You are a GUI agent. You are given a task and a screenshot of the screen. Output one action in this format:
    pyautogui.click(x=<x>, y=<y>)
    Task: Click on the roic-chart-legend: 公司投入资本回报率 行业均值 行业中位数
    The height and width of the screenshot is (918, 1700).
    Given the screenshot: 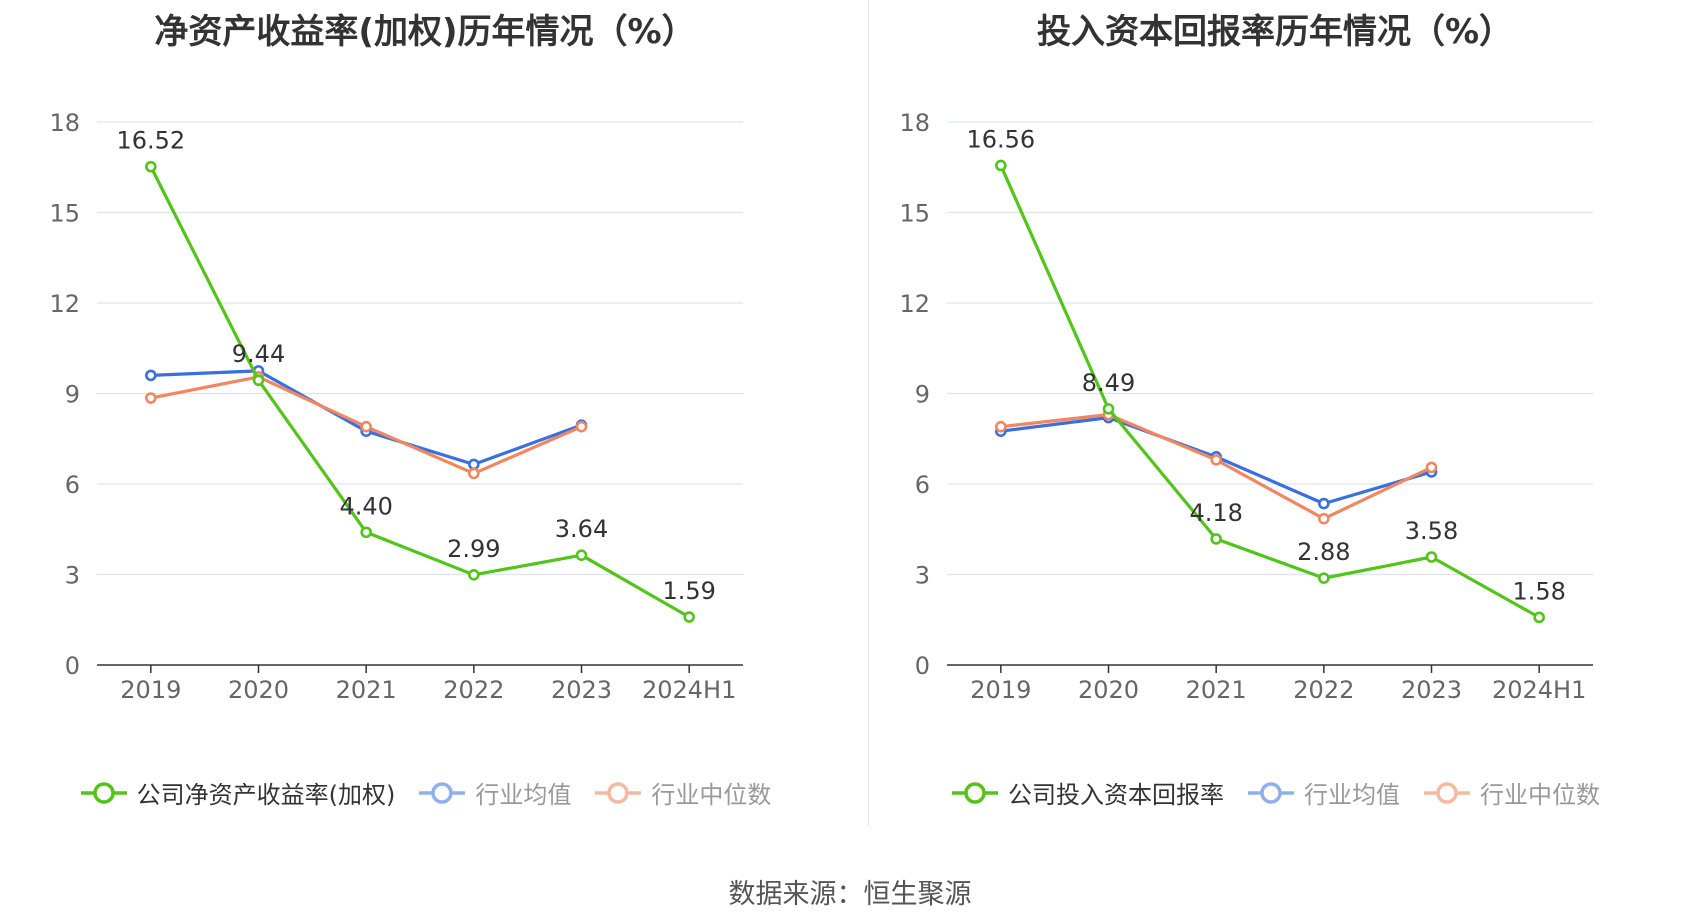 What is the action you would take?
    pyautogui.click(x=1275, y=792)
    